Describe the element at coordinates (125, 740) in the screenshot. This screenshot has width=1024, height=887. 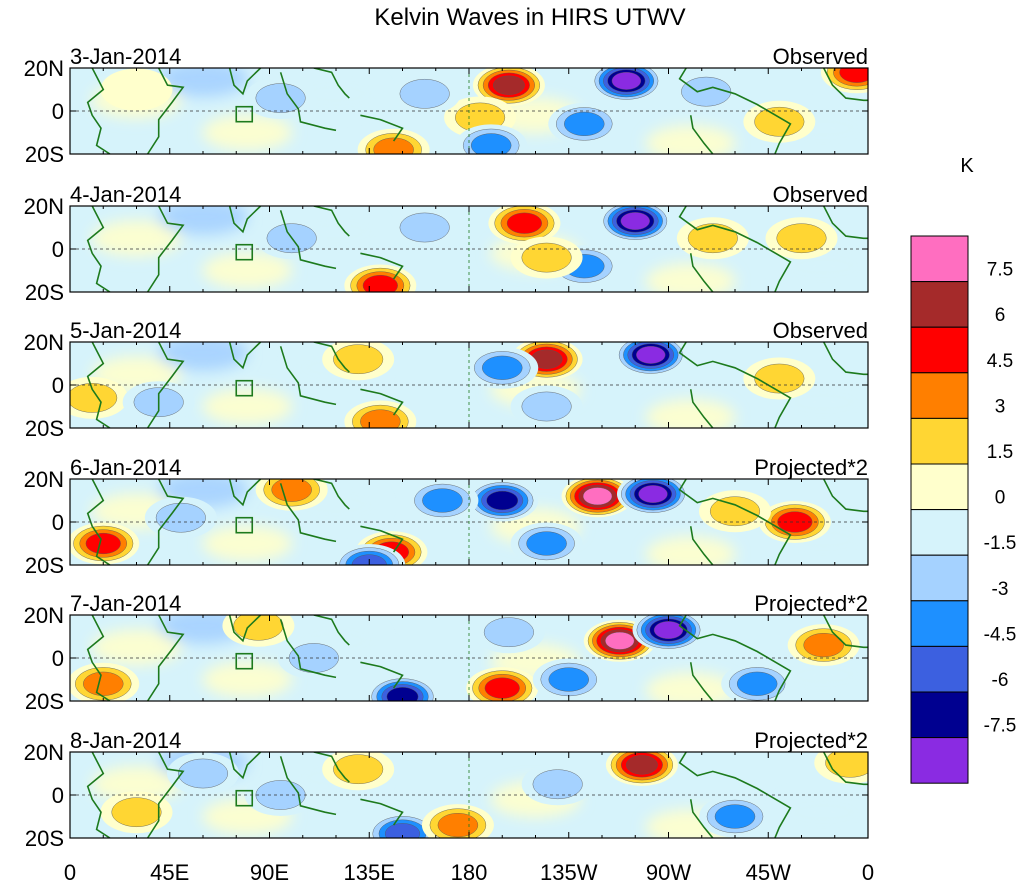
I see `panel-date: 8-Jan-2014` at that location.